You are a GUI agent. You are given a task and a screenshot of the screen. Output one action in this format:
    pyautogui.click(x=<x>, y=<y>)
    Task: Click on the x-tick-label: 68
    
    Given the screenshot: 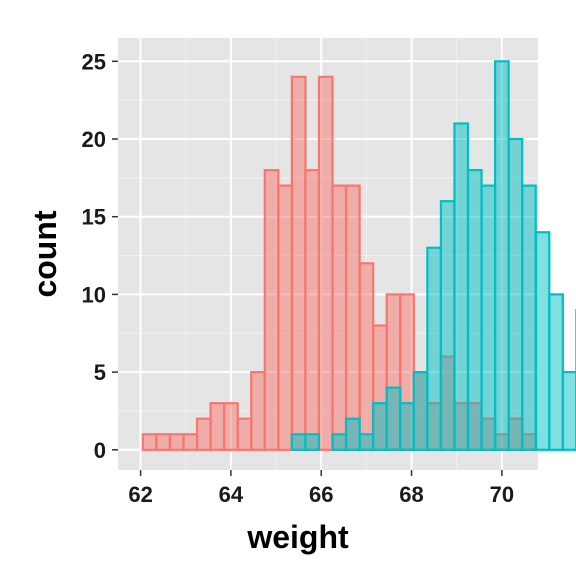 What is the action you would take?
    pyautogui.click(x=411, y=494)
    